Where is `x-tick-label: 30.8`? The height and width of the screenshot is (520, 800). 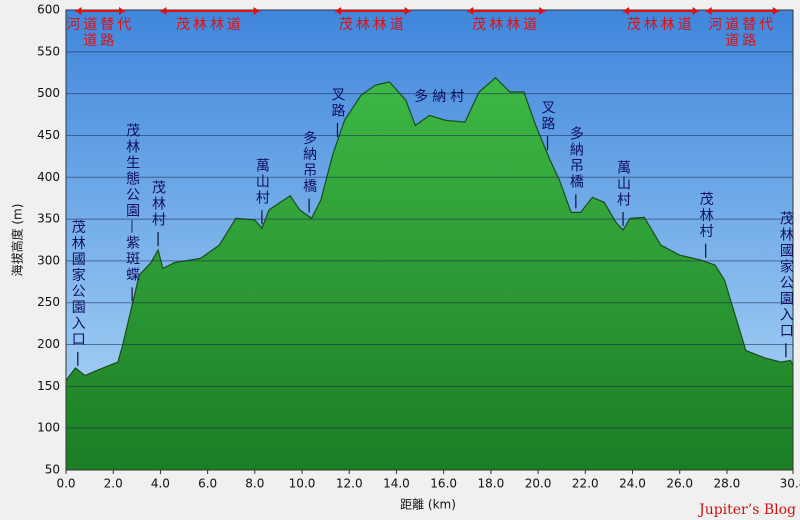
x-tick-label: 30.8 is located at coordinates (790, 484).